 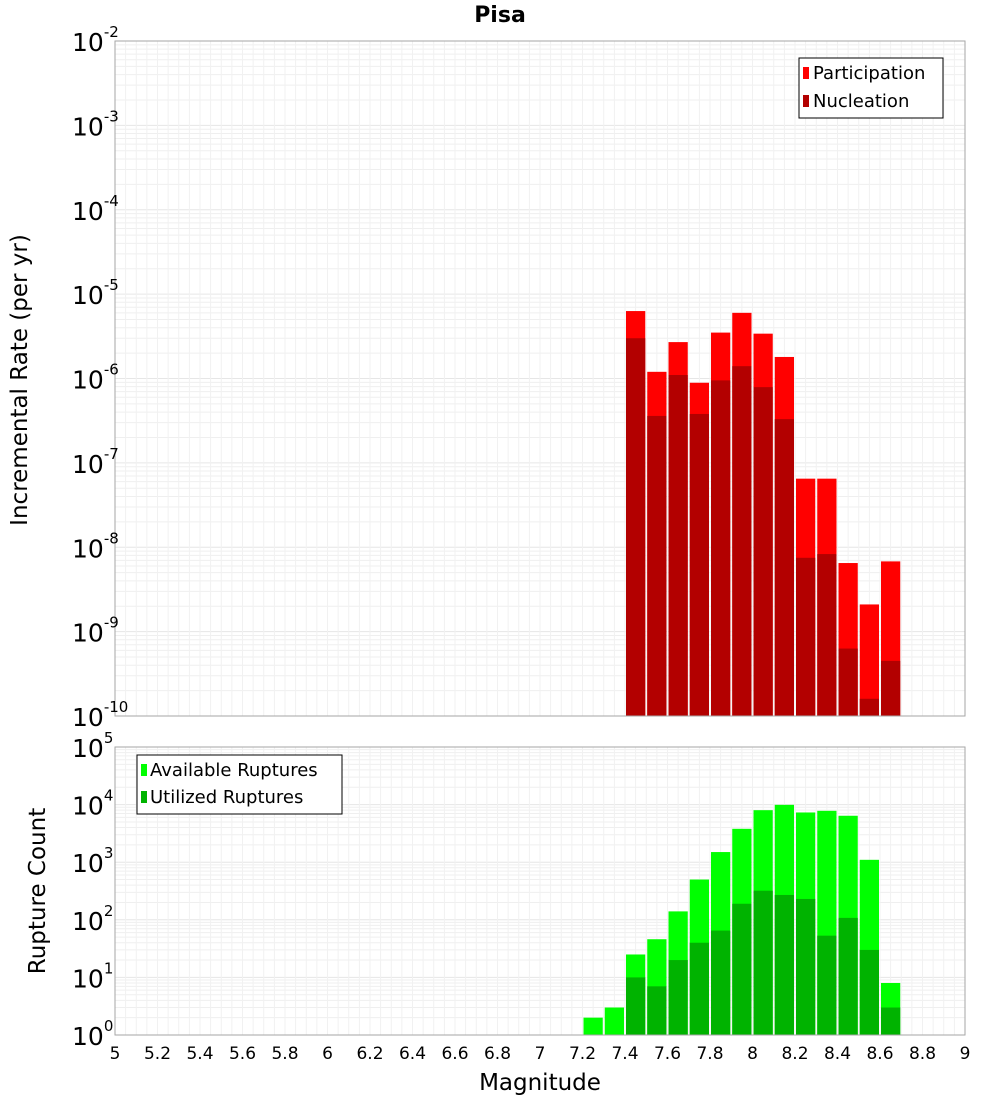 I want to click on rate-bar-s1, so click(x=869, y=660).